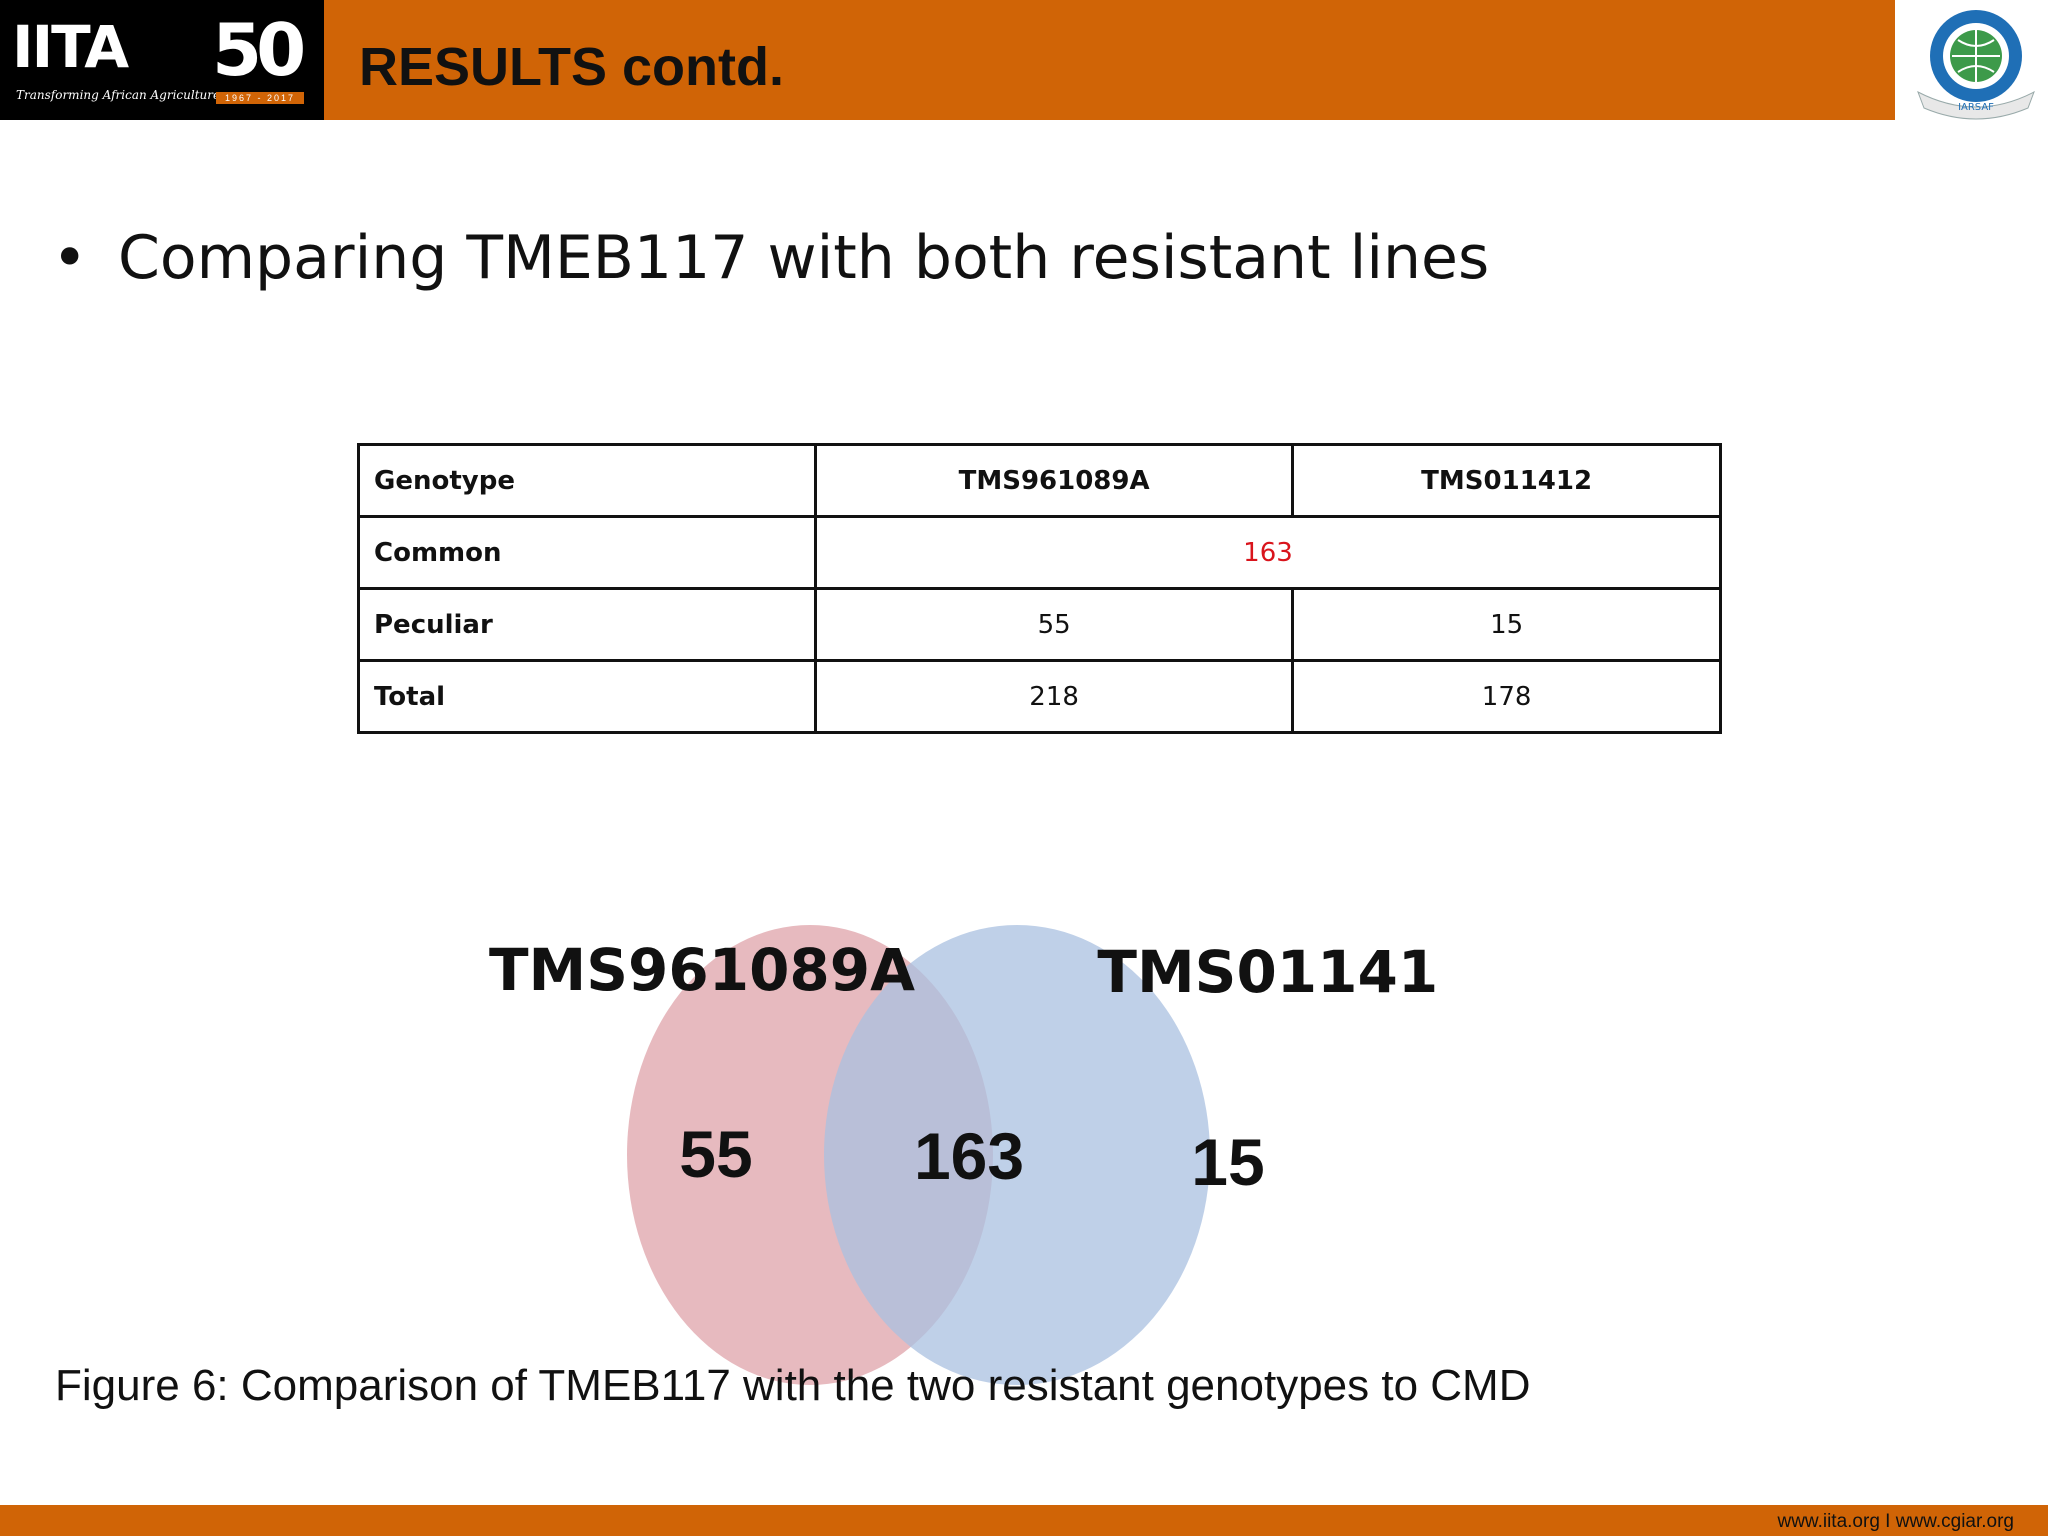 The height and width of the screenshot is (1536, 2048). Describe the element at coordinates (587, 624) in the screenshot. I see `table-row-label: Peculiar` at that location.